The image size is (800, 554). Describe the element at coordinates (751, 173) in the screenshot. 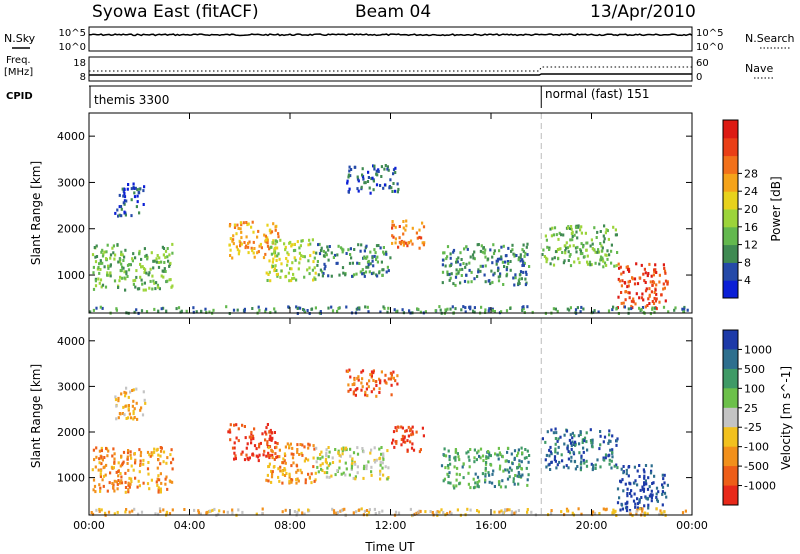

I see `colorbar-tick-label: 28` at that location.